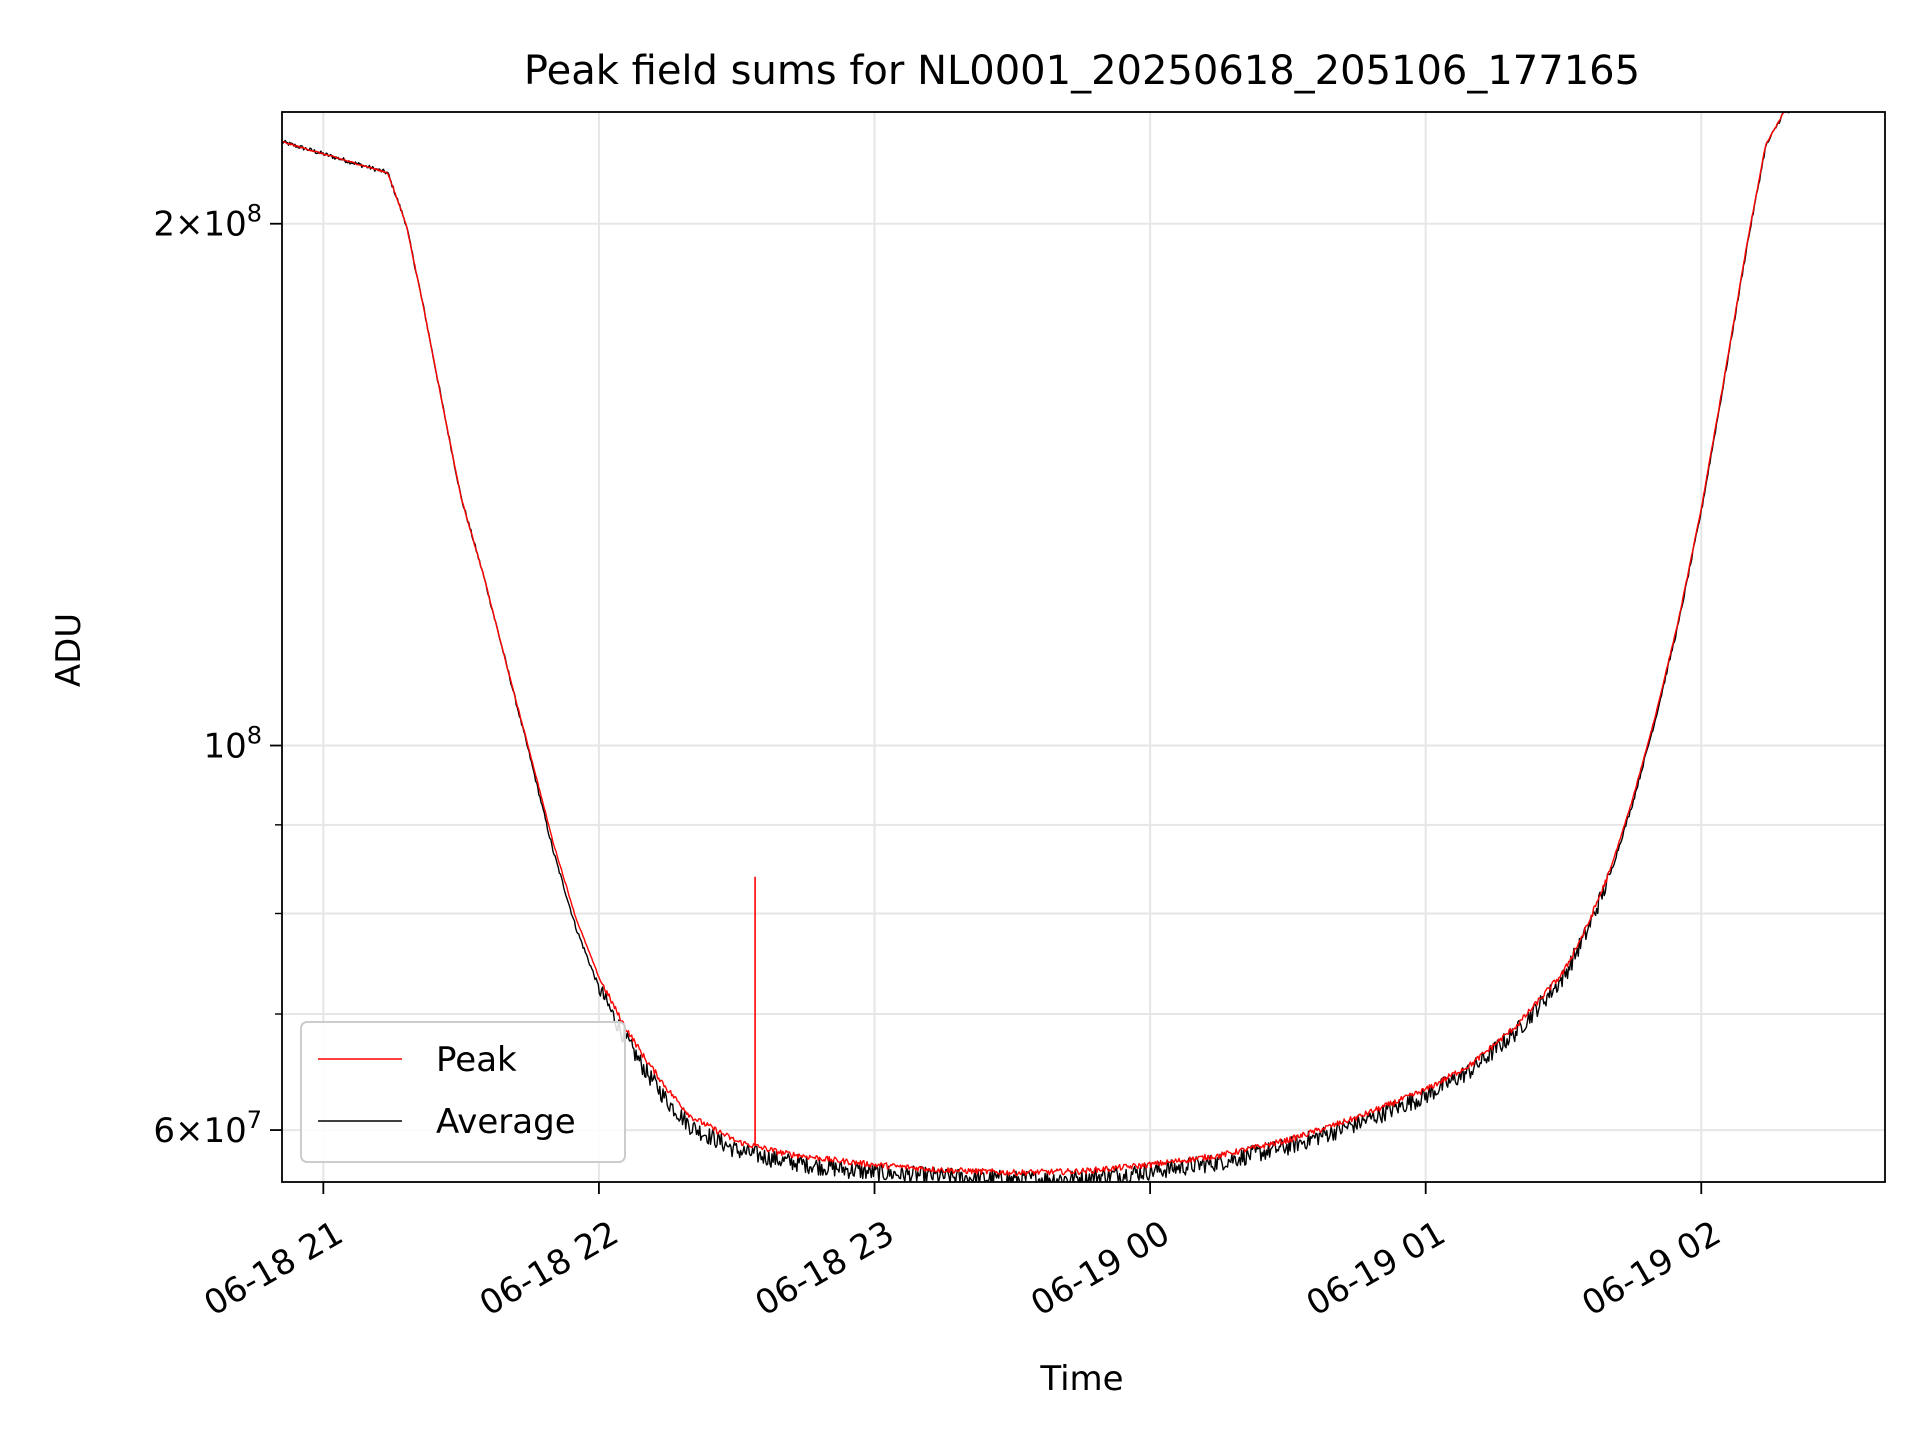  What do you see at coordinates (1081, 1379) in the screenshot?
I see `x-axis-label: Time` at bounding box center [1081, 1379].